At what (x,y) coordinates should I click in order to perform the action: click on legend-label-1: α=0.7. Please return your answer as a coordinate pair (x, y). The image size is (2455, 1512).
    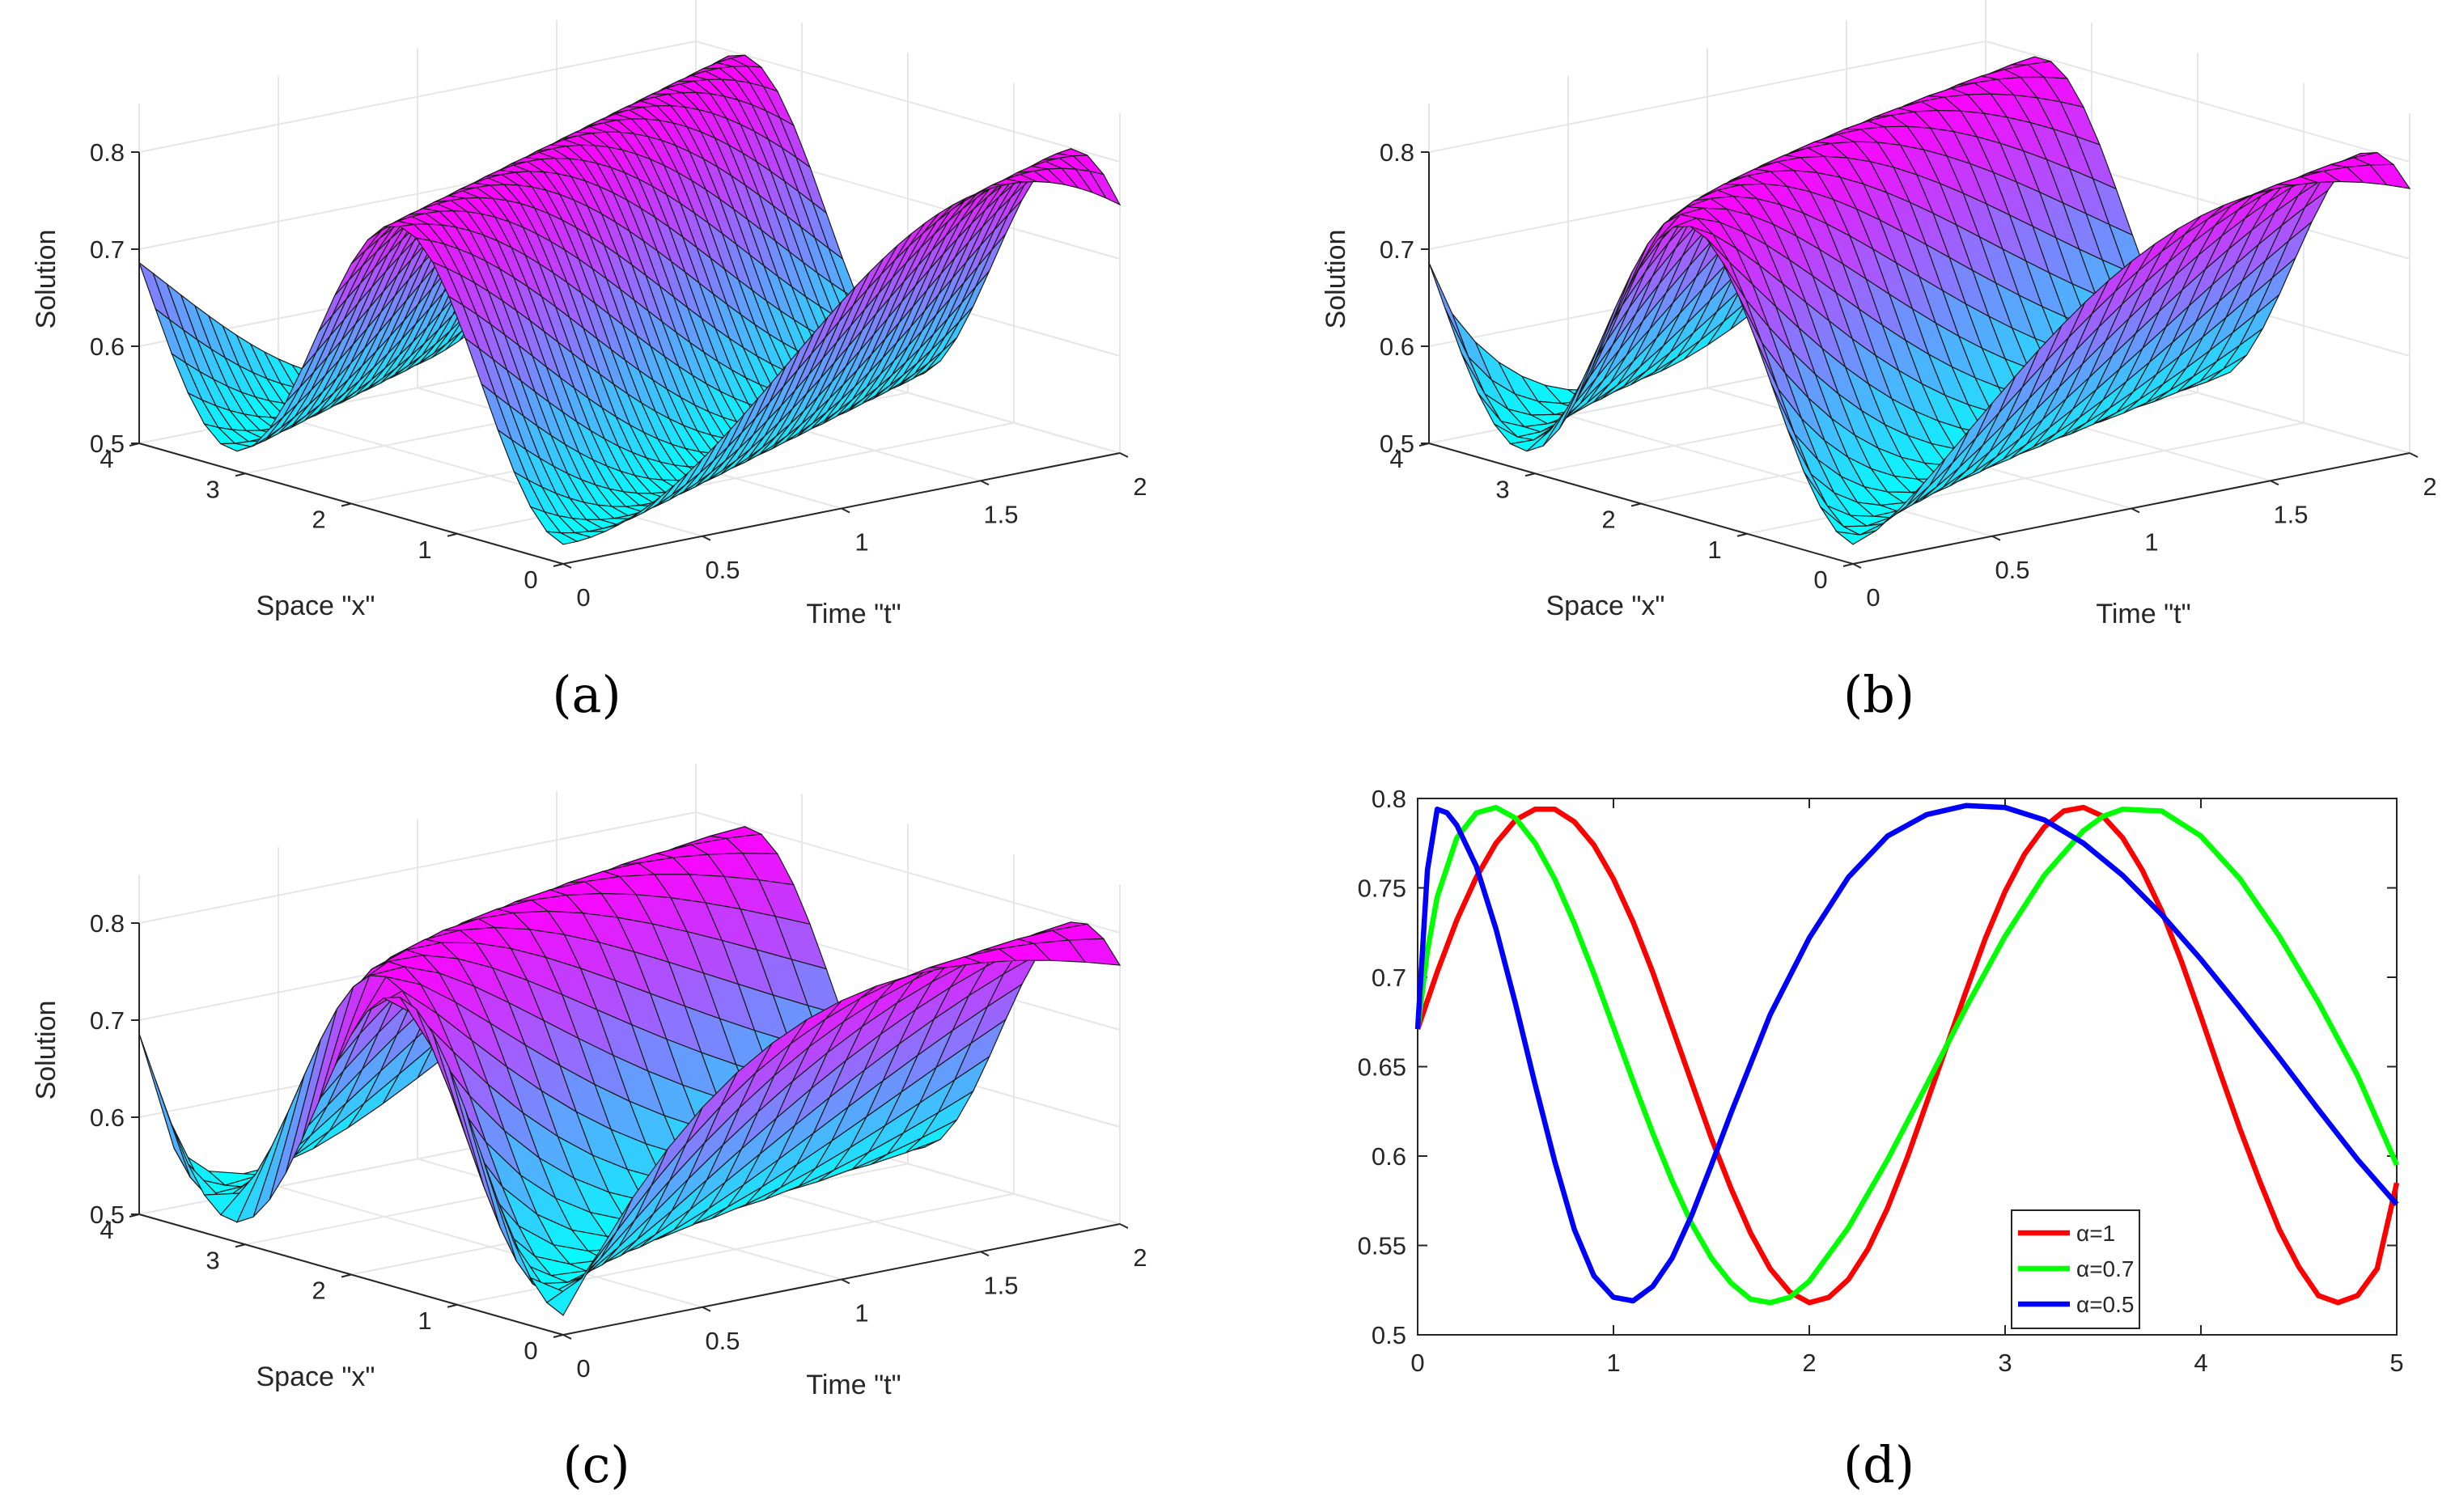
    Looking at the image, I should click on (2105, 1268).